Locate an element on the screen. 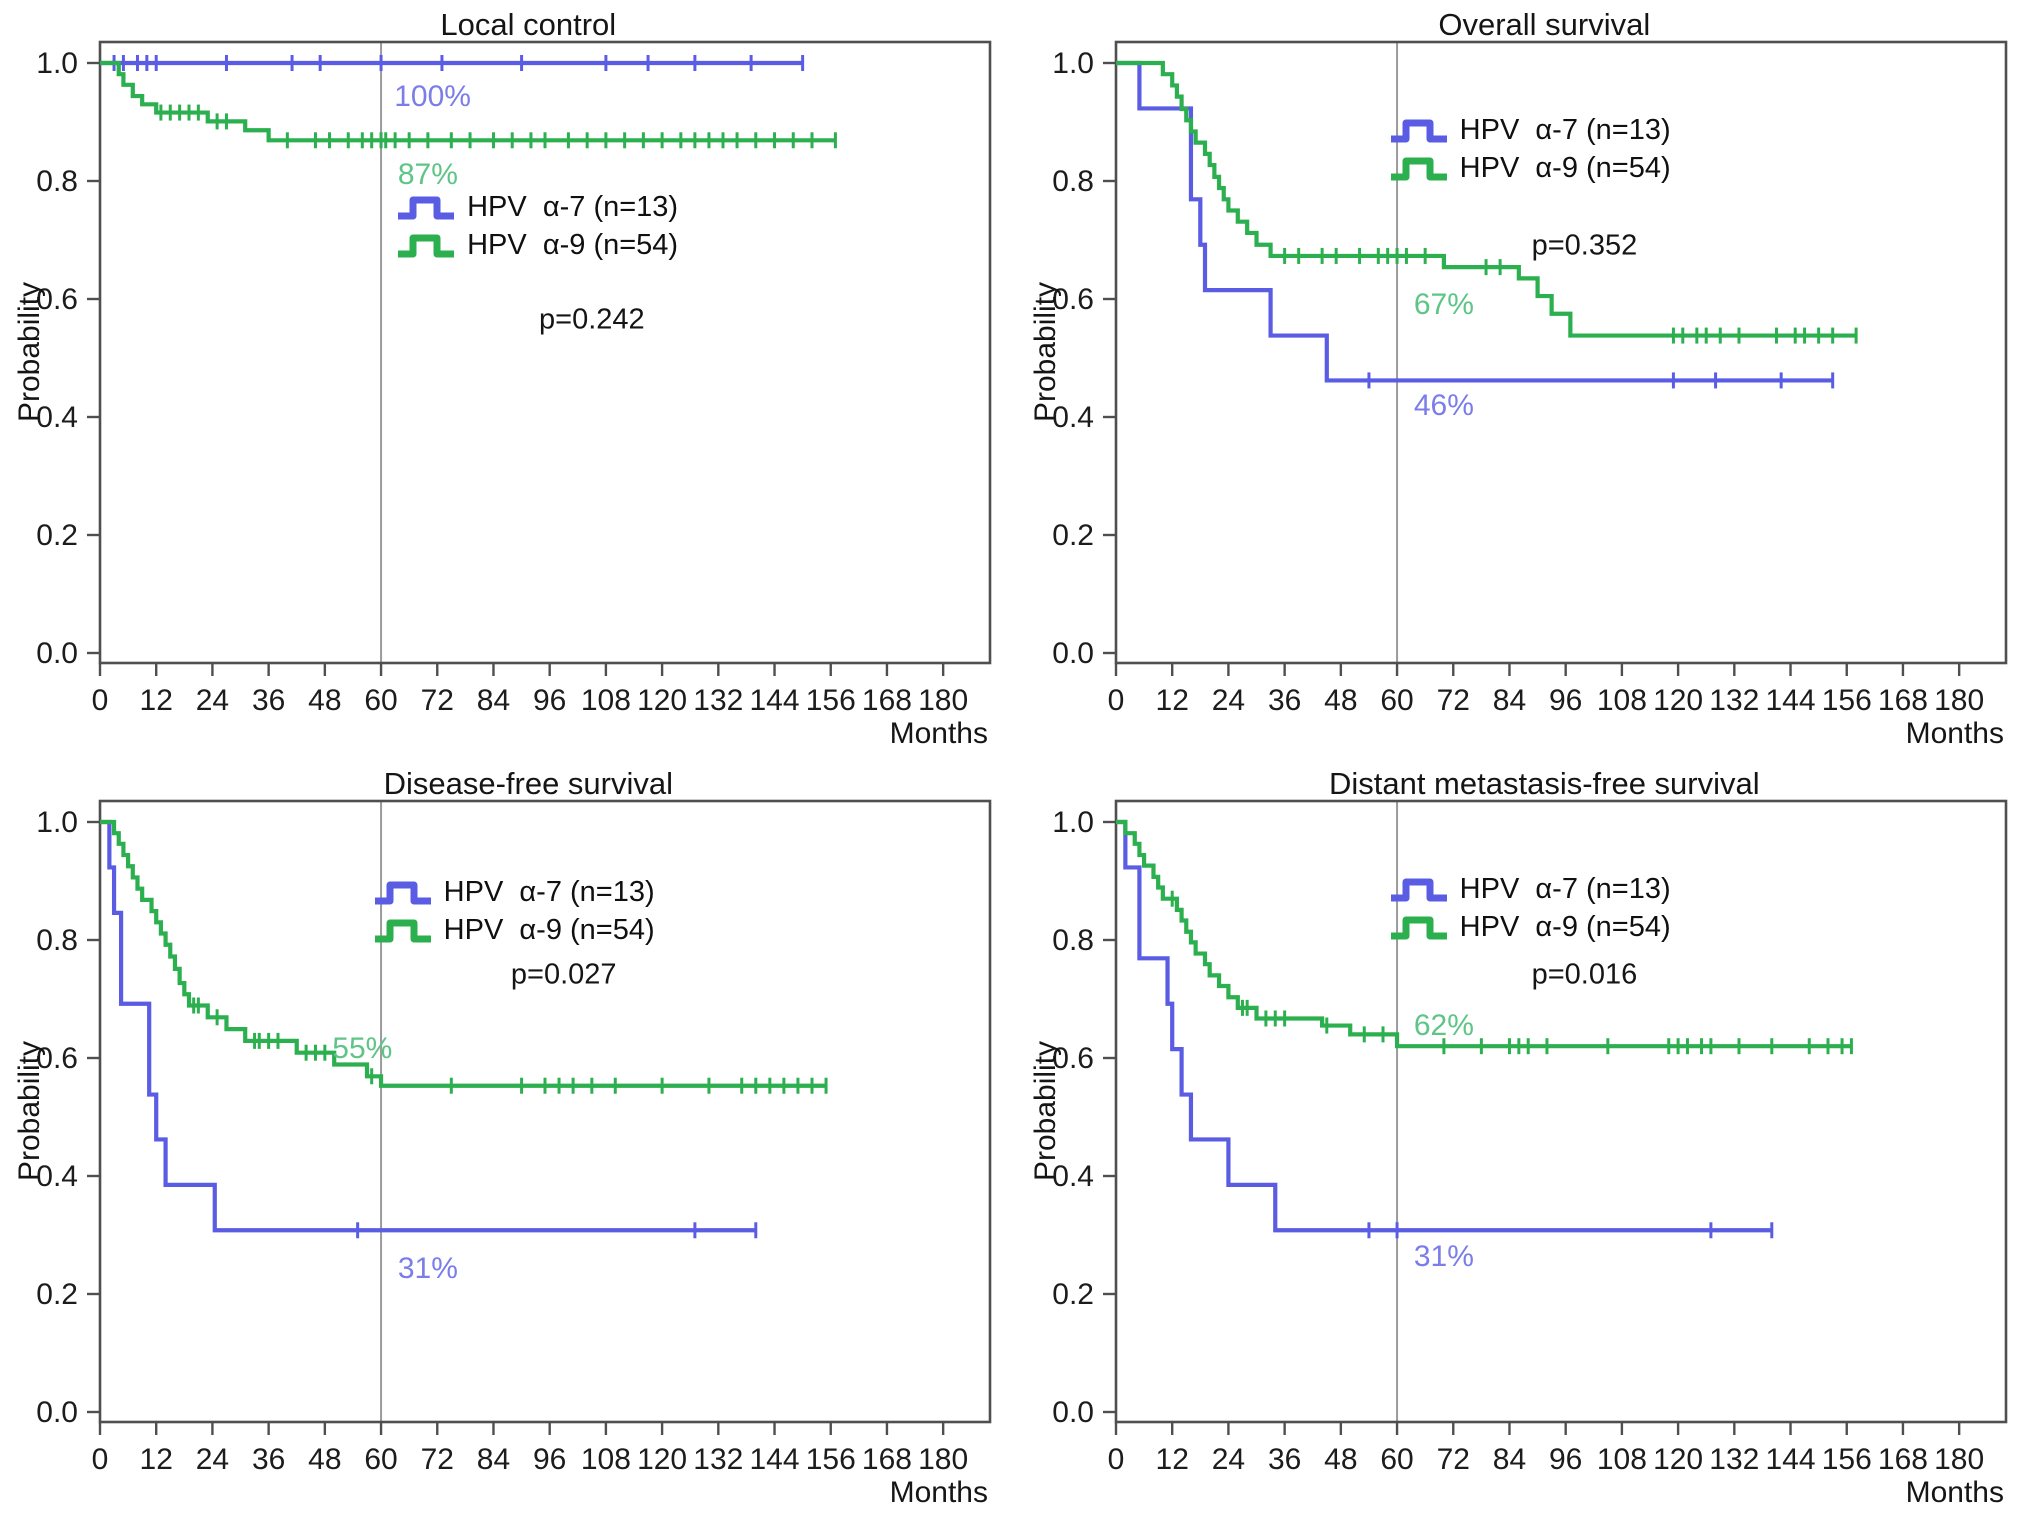  x-tick-label: 180 is located at coordinates (943, 700).